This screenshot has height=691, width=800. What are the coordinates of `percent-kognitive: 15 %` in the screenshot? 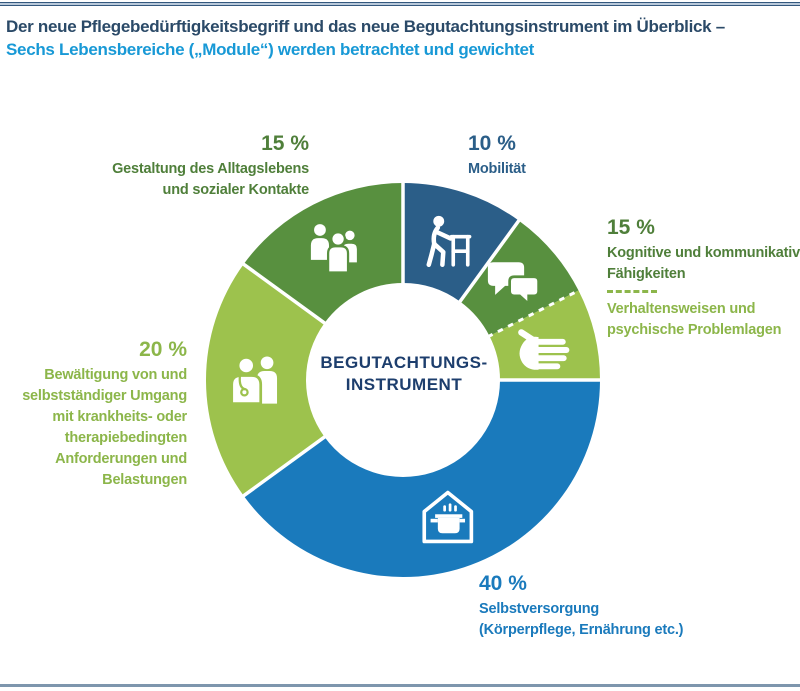 It's located at (631, 227).